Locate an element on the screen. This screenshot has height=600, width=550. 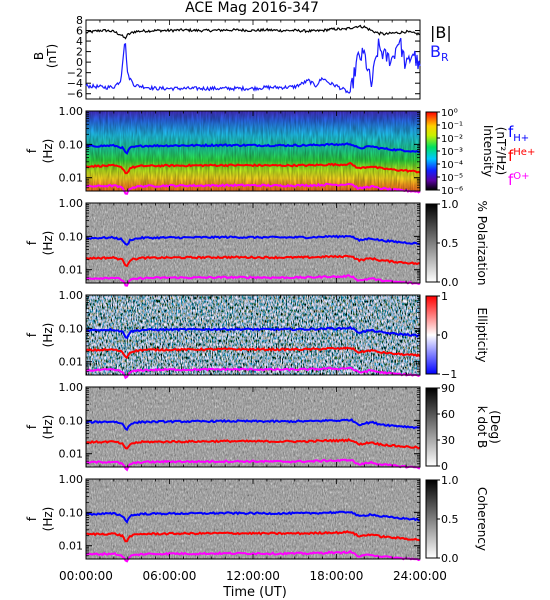
colorbar-tick-label: 10⁻² is located at coordinates (452, 139).